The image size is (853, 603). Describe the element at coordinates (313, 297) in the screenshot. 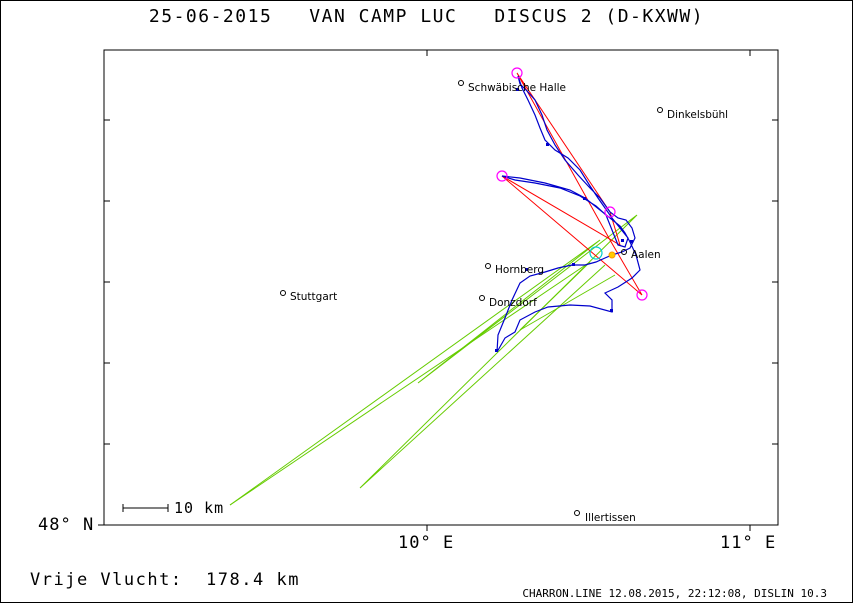

I see `town-label: Stuttgart` at that location.